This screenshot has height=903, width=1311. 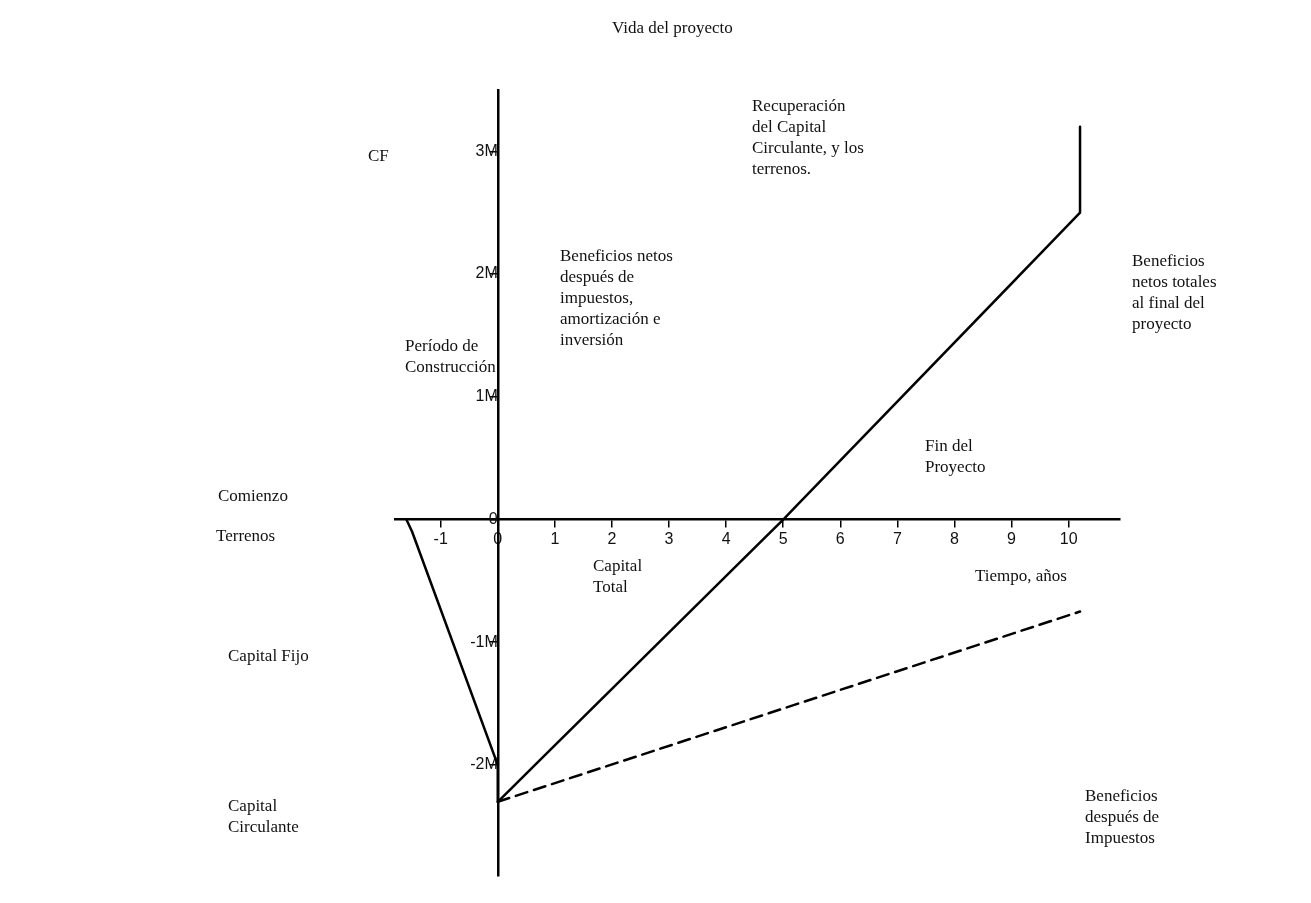 What do you see at coordinates (954, 538) in the screenshot?
I see `x-tick-label: 8` at bounding box center [954, 538].